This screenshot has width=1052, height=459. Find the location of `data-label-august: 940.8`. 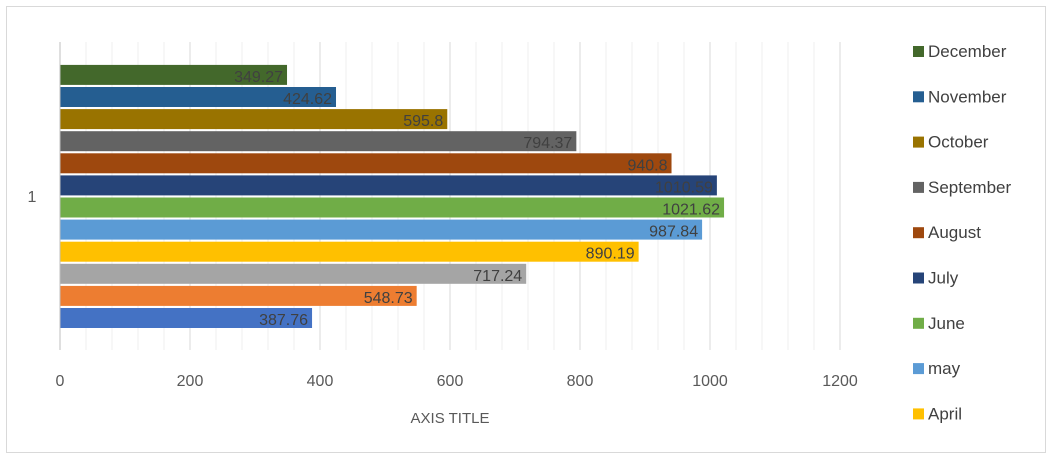

data-label-august: 940.8 is located at coordinates (647, 165).